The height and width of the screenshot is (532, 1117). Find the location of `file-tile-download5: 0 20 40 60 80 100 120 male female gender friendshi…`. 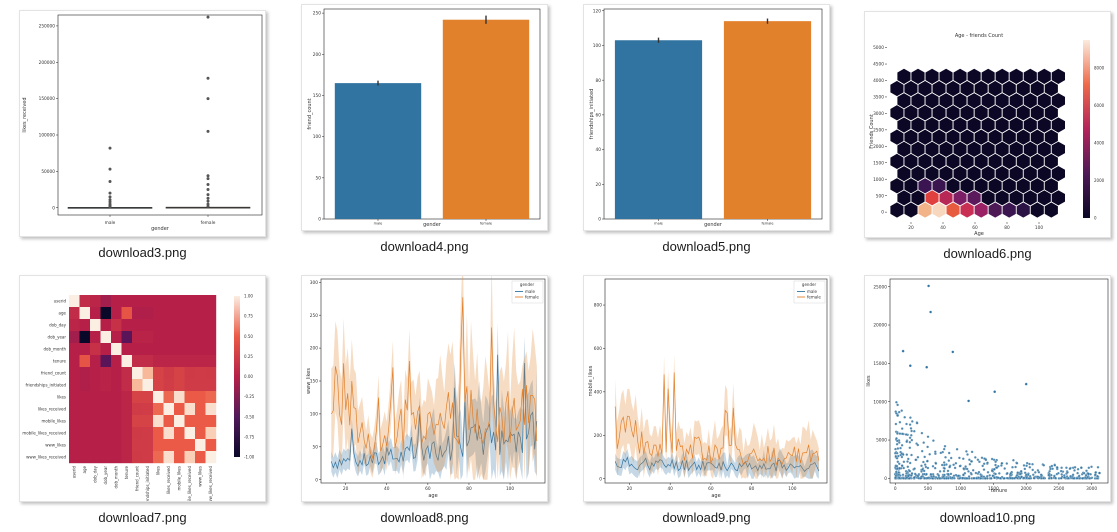

file-tile-download5: 0 20 40 60 80 100 120 male female gender friendshi… is located at coordinates (706, 130).